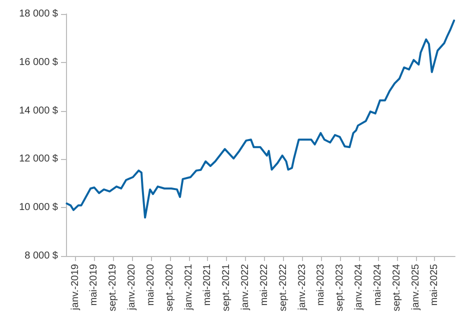 The width and height of the screenshot is (470, 325). Describe the element at coordinates (264, 285) in the screenshot. I see `x-tick-label: mai-2022` at that location.